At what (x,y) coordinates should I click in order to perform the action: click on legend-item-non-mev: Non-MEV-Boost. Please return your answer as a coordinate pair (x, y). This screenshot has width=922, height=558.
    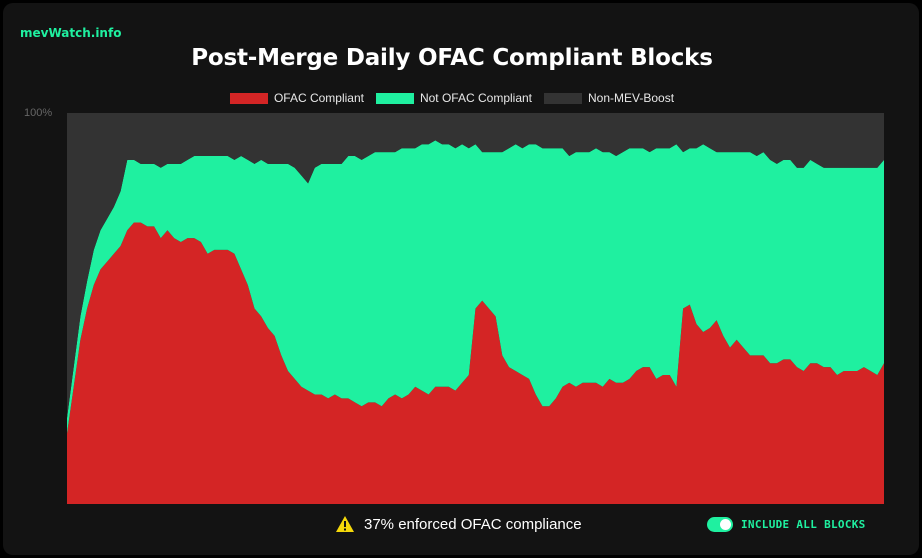
    Looking at the image, I should click on (609, 98).